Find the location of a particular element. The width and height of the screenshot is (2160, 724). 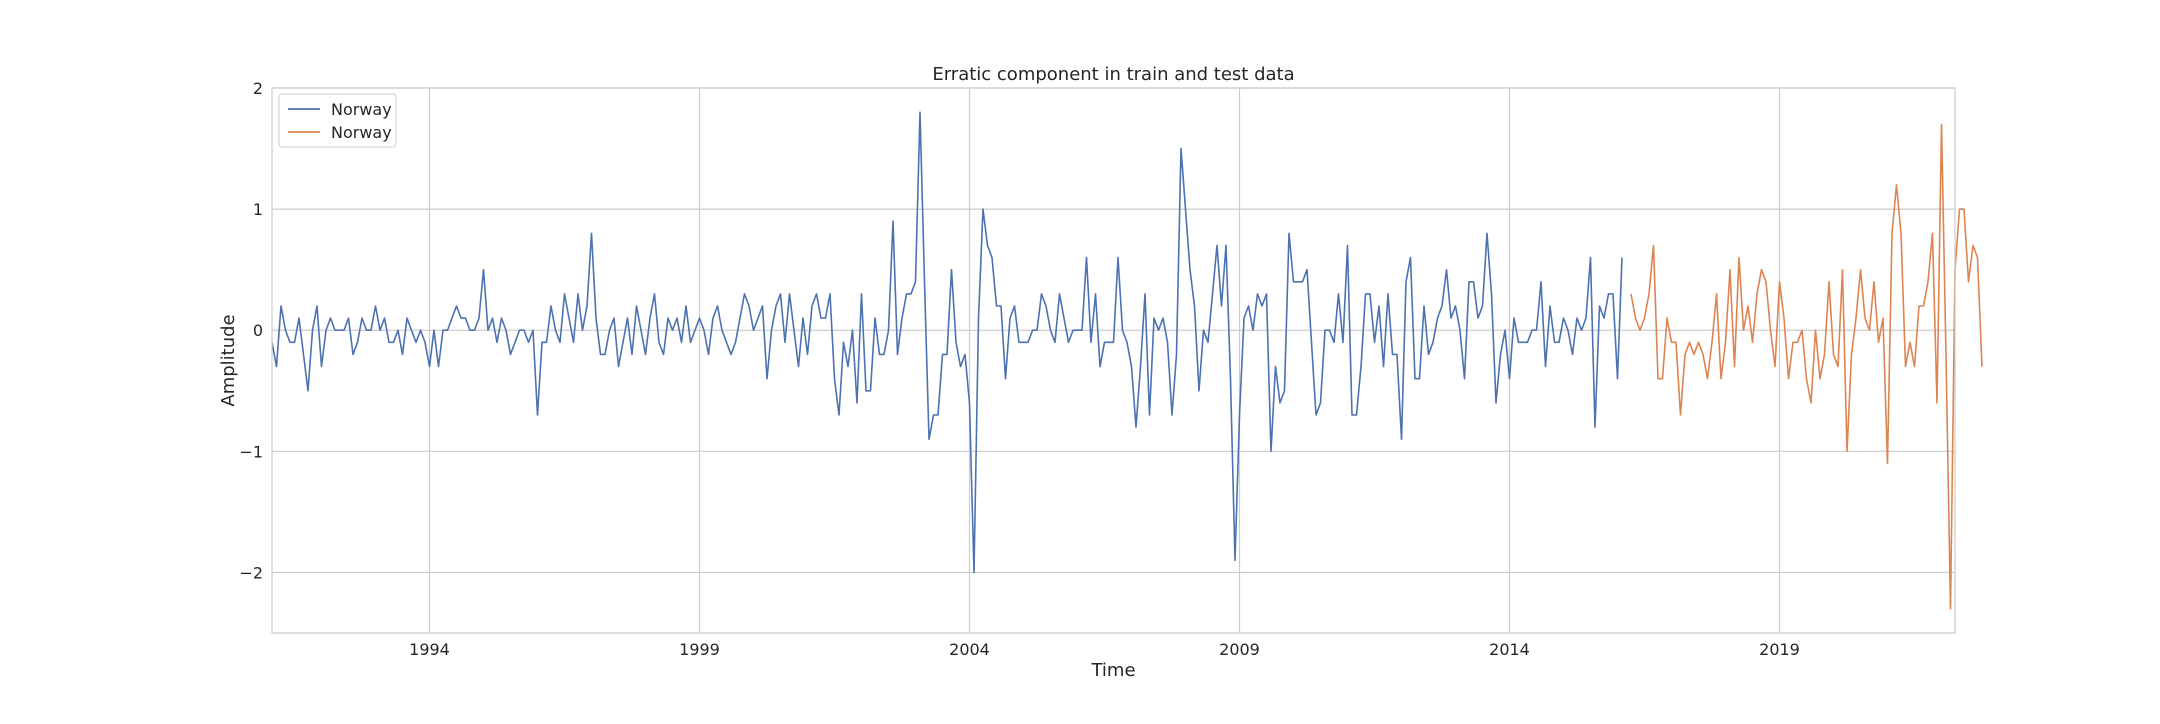

chart-title: Erratic component in train and test data is located at coordinates (1113, 74).